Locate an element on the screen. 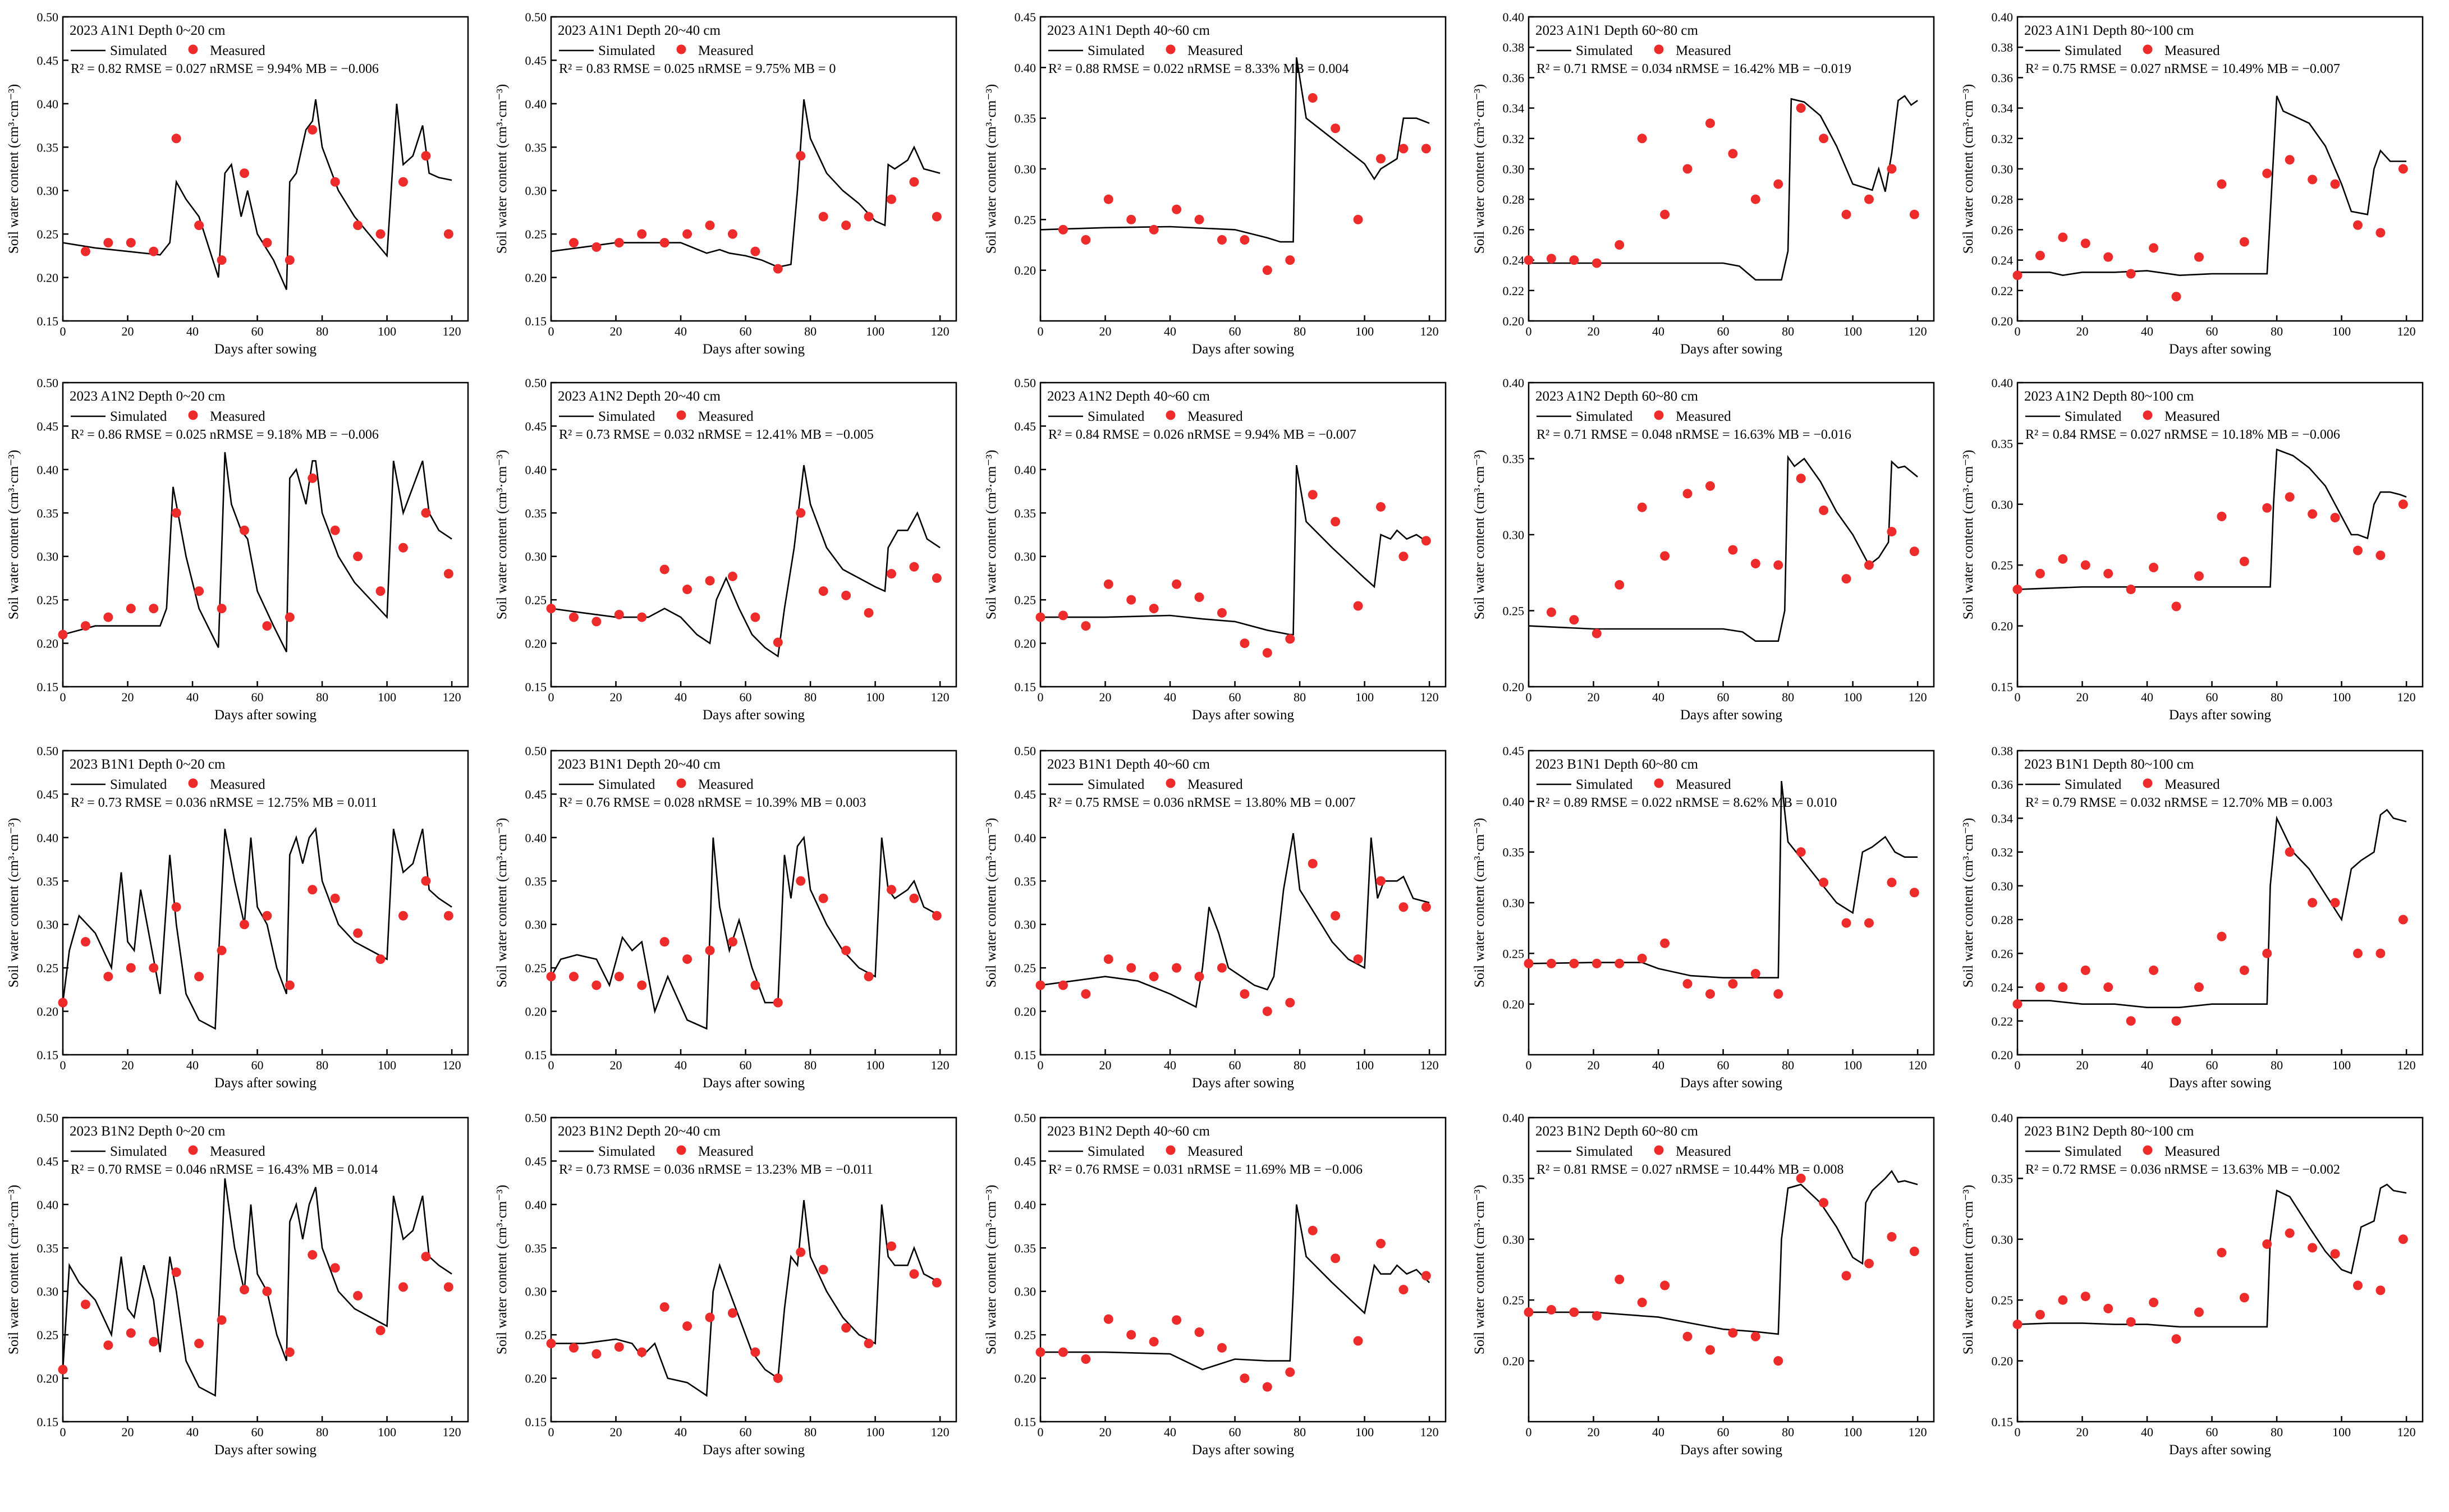  x-tick-label: 80 is located at coordinates (2277, 1432).